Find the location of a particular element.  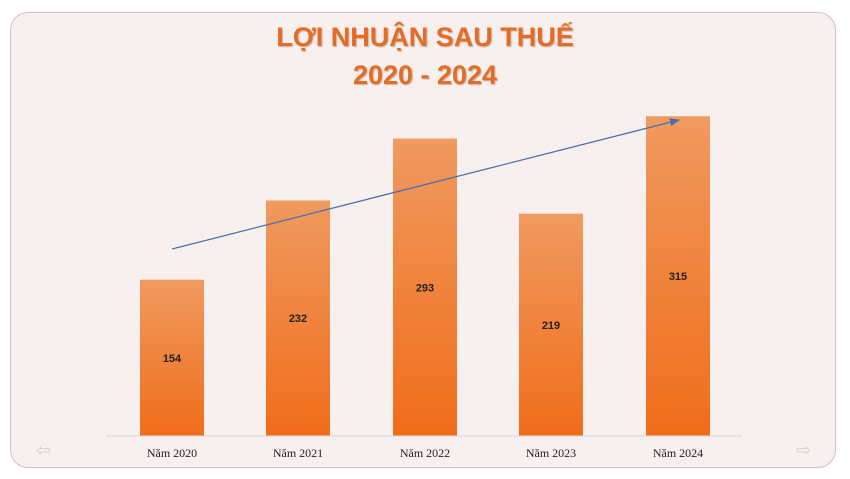

data-label-4: 315 is located at coordinates (678, 277).